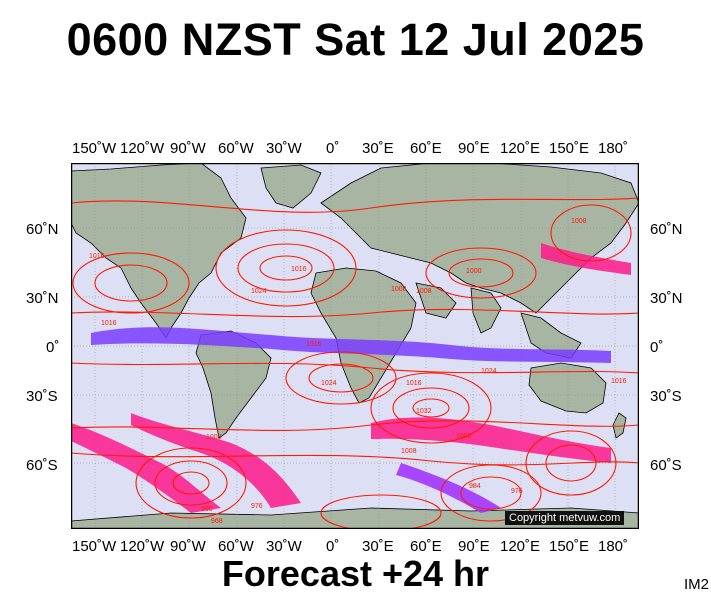 The width and height of the screenshot is (711, 600). Describe the element at coordinates (474, 148) in the screenshot. I see `lon-label-top: 90˚E` at that location.